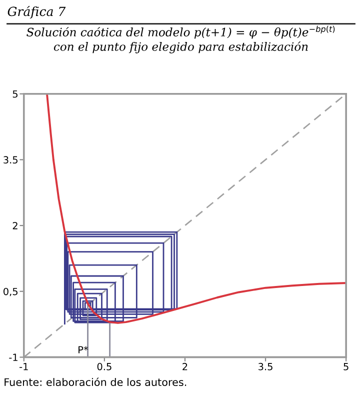 Image resolution: width=362 pixels, height=396 pixels. Describe the element at coordinates (83, 350) in the screenshot. I see `annotation: P*` at that location.